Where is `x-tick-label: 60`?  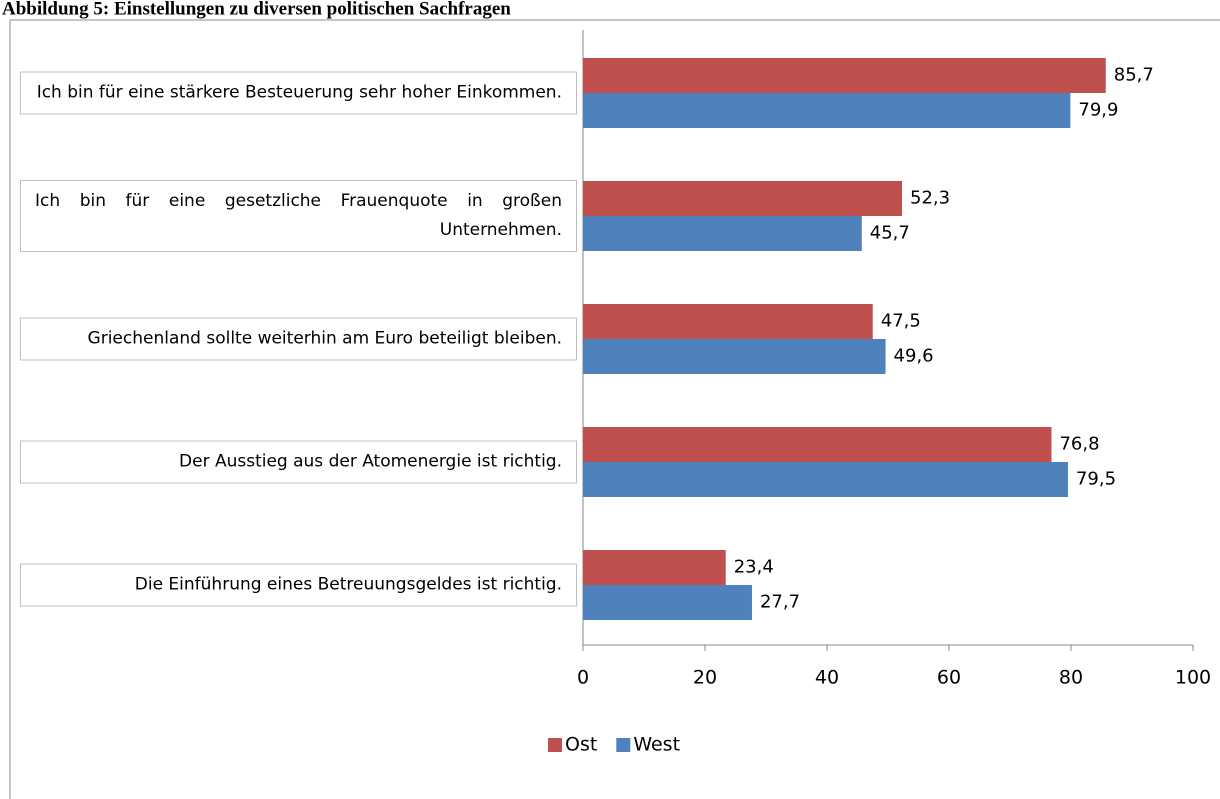 x-tick-label: 60 is located at coordinates (949, 678).